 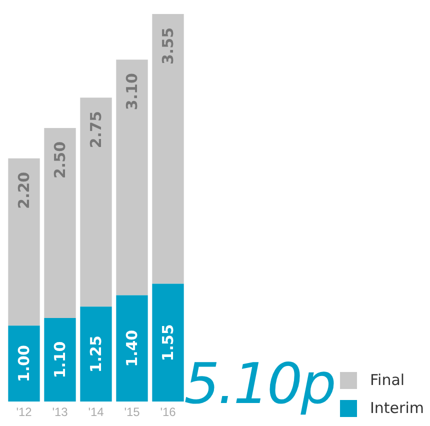 I want to click on data-label: 1.25, so click(x=95, y=354).